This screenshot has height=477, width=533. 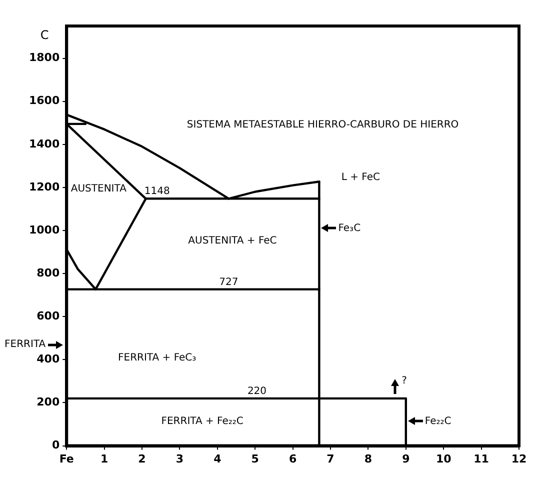 What do you see at coordinates (48, 402) in the screenshot?
I see `y-tick-label: 200` at bounding box center [48, 402].